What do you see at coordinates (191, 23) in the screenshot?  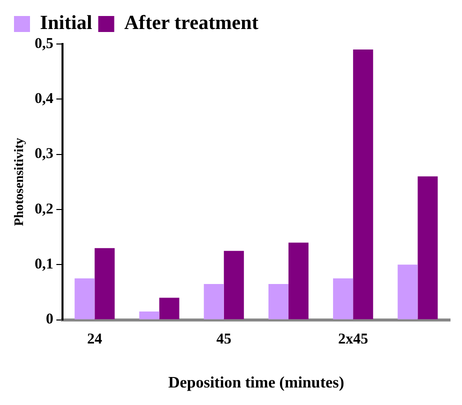 I see `legend-label: After treatment` at bounding box center [191, 23].